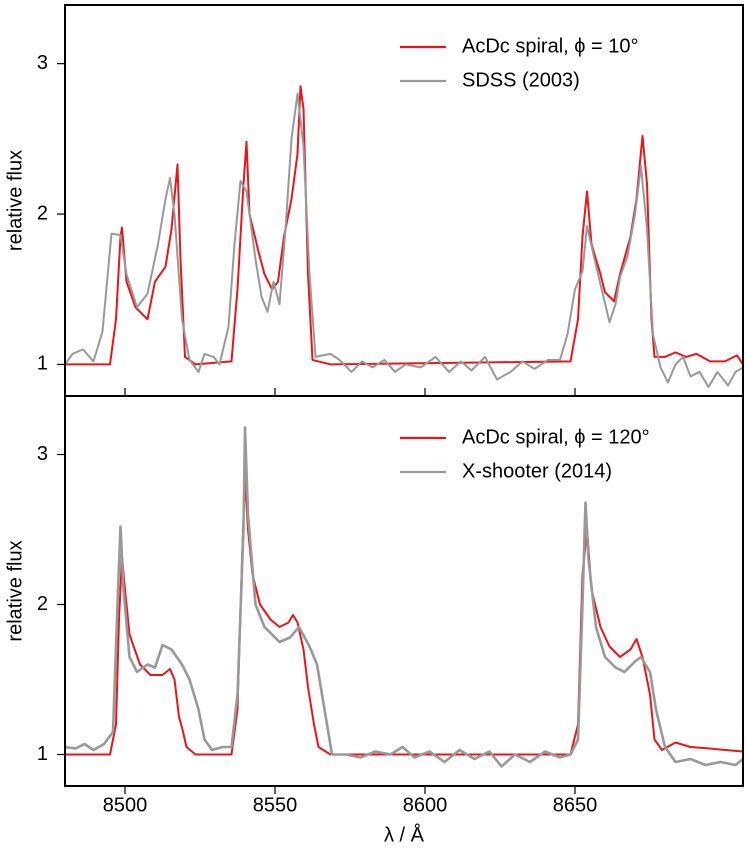 Image resolution: width=747 pixels, height=854 pixels. I want to click on legend-label: SDSS (2003), so click(521, 80).